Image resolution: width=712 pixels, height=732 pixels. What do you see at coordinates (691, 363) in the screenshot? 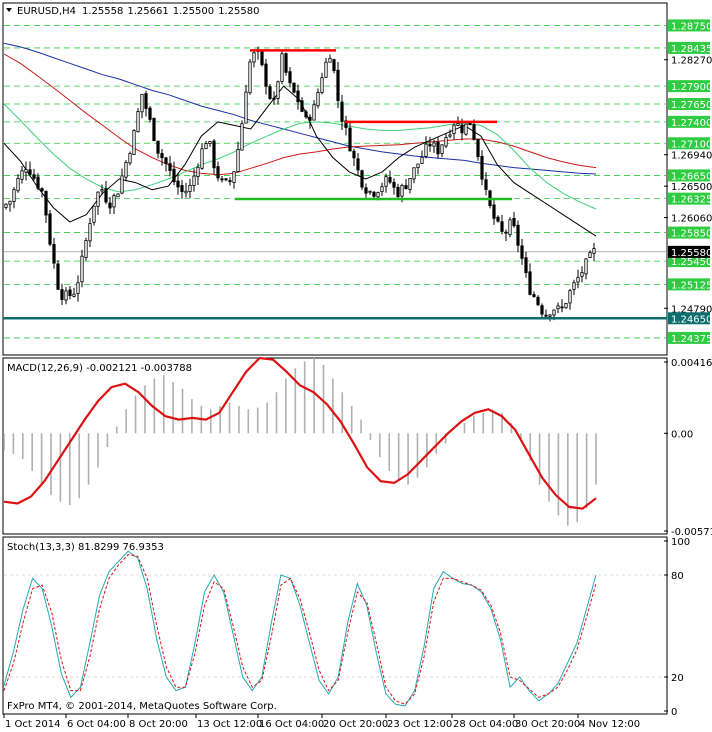
I see `macd-axis-label: 0.004167` at bounding box center [691, 363].